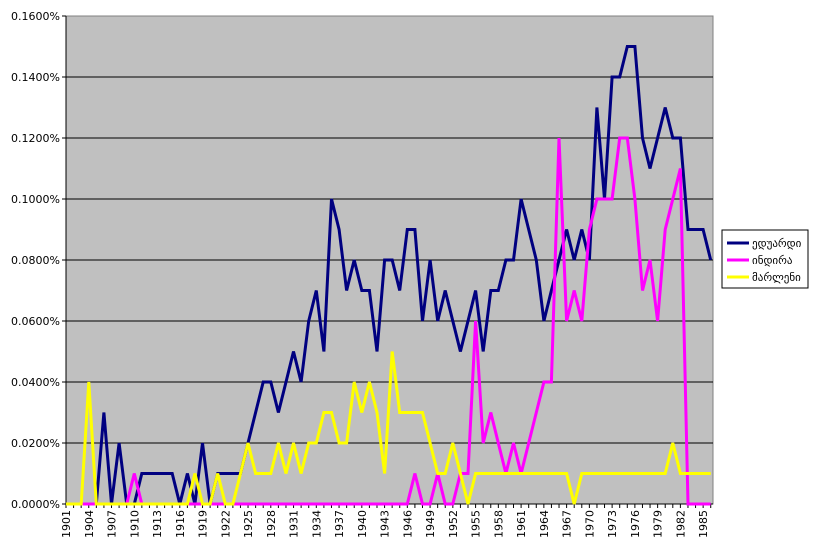  I want to click on legend-label: მარლენი, so click(776, 277).